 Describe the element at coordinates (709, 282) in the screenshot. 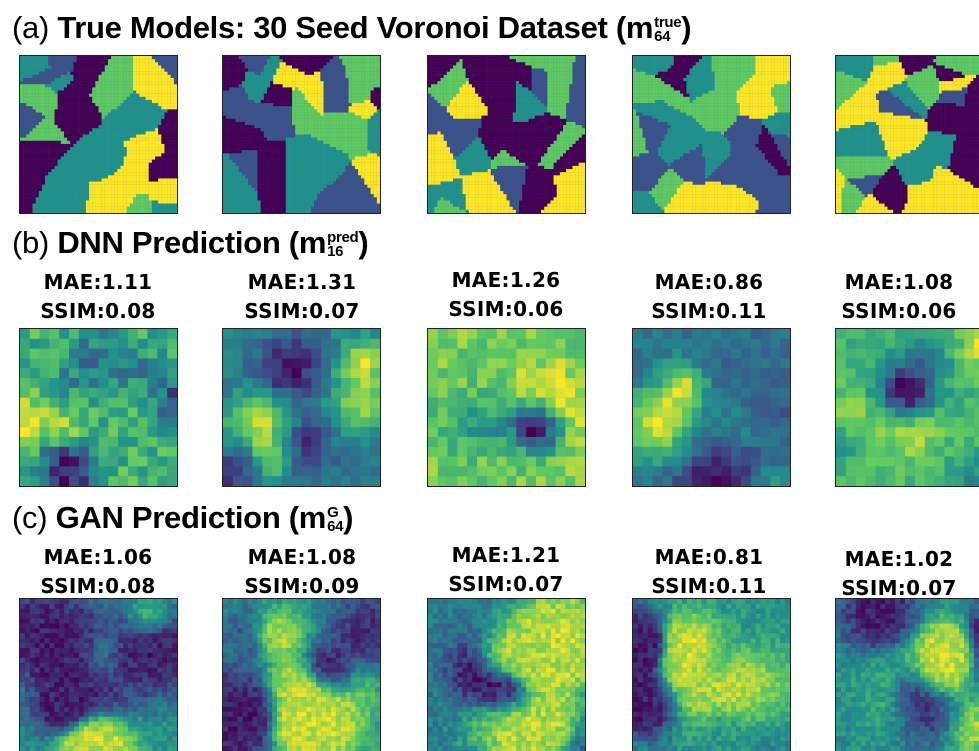

I see `dnn-mae-4: MAE:0.86` at that location.